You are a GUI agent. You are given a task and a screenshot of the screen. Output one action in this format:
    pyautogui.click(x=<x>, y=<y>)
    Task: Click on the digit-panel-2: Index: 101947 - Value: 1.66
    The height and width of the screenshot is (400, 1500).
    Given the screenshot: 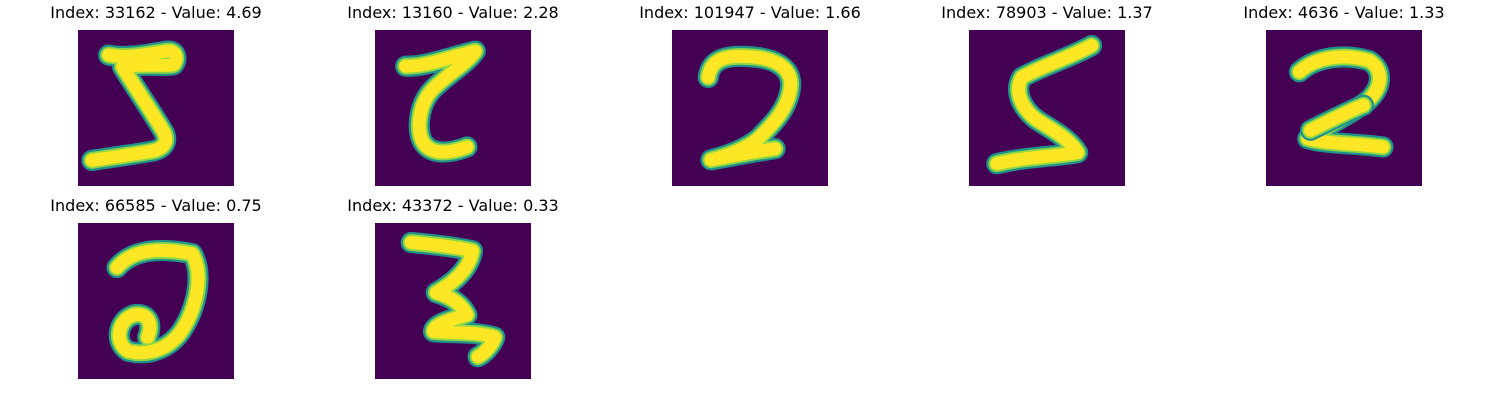 What is the action you would take?
    pyautogui.click(x=750, y=95)
    